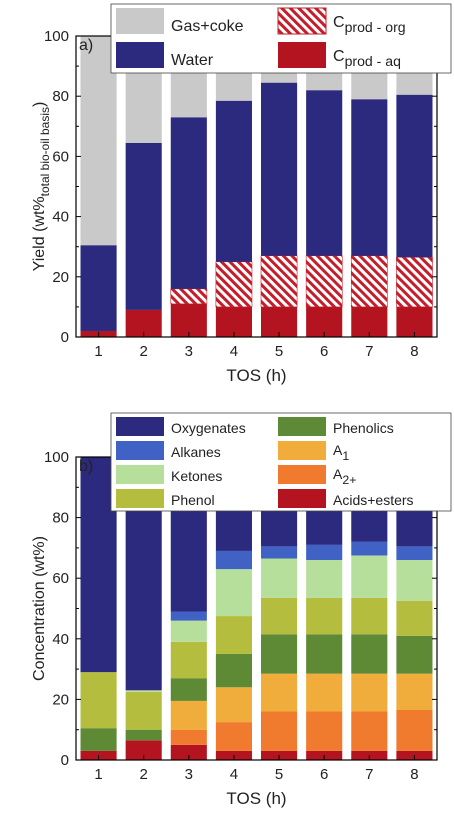  Describe the element at coordinates (208, 428) in the screenshot. I see `legend-label: Oxygenates` at that location.